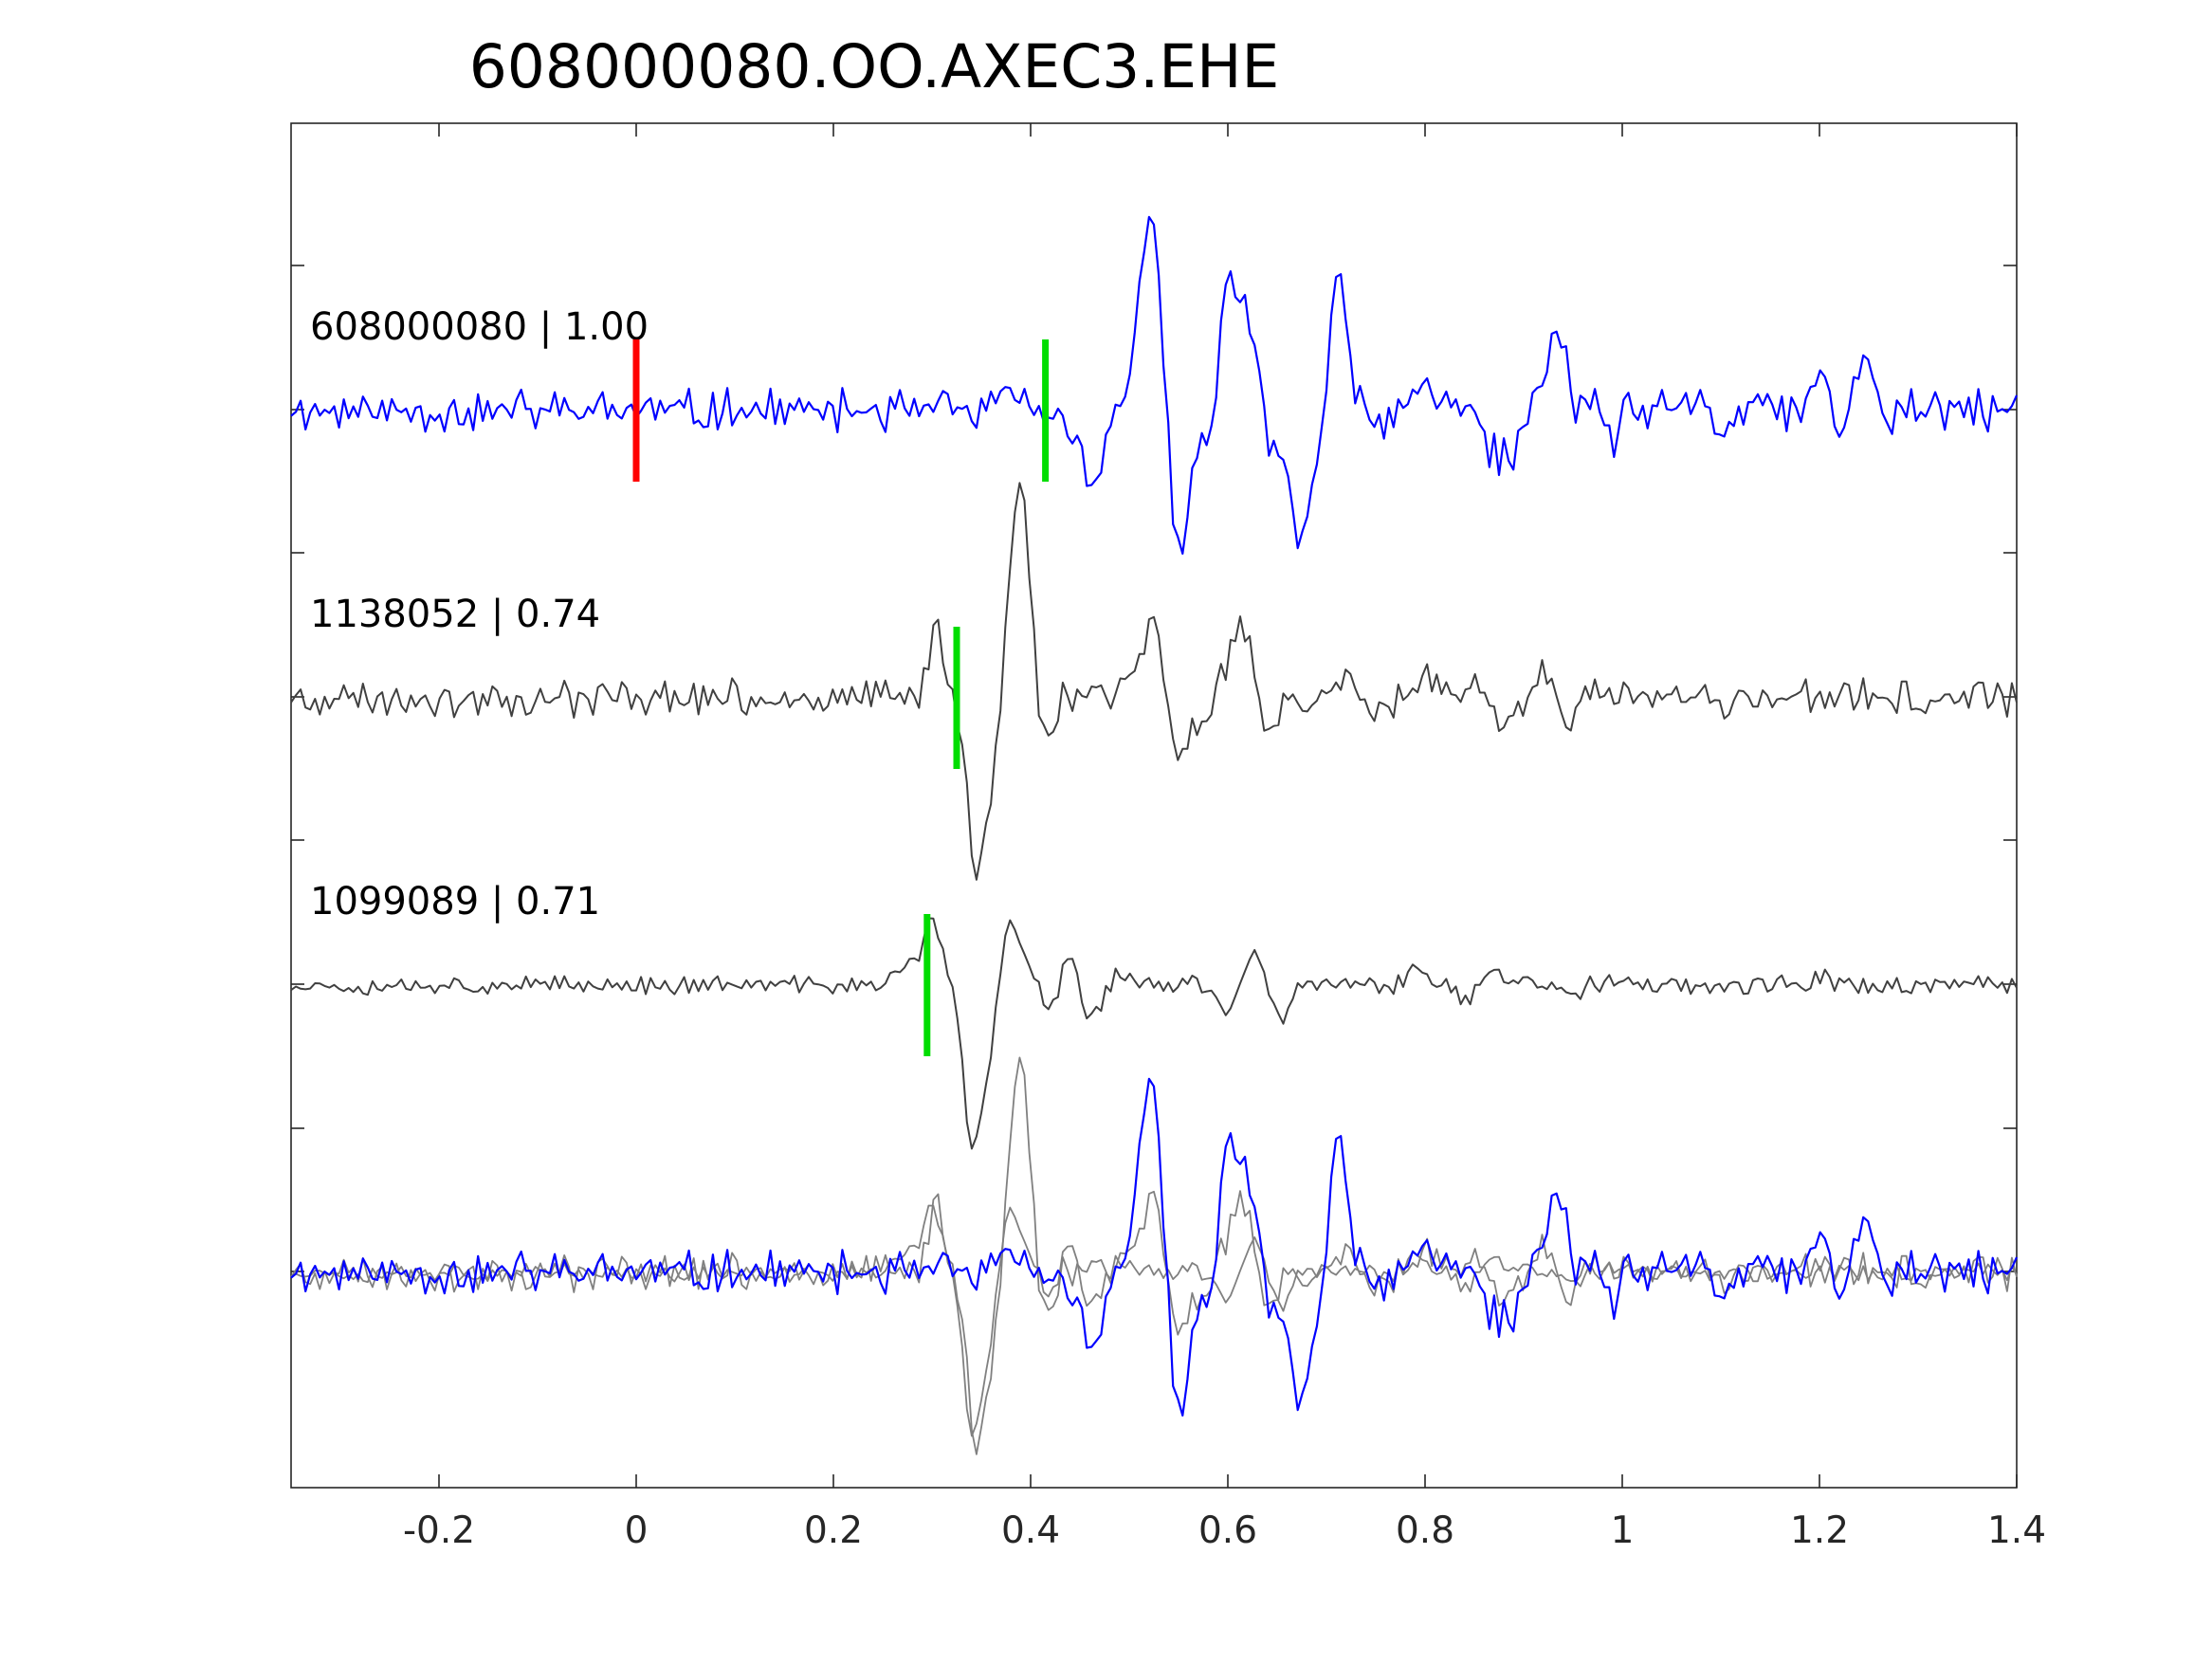 The height and width of the screenshot is (1664, 2212). Describe the element at coordinates (874, 66) in the screenshot. I see `chart-title: 608000080.OO.AXEC3.EHE` at that location.